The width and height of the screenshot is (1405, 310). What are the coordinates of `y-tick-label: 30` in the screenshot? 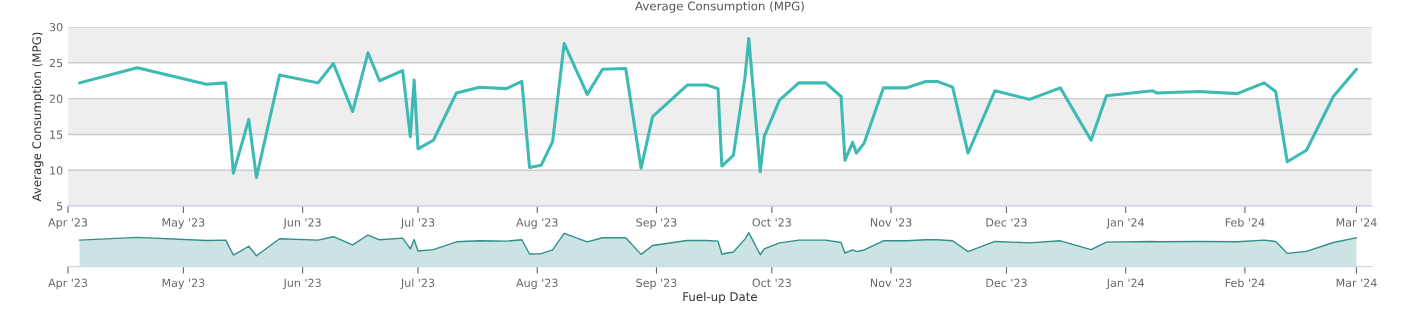 It's located at (56, 27).